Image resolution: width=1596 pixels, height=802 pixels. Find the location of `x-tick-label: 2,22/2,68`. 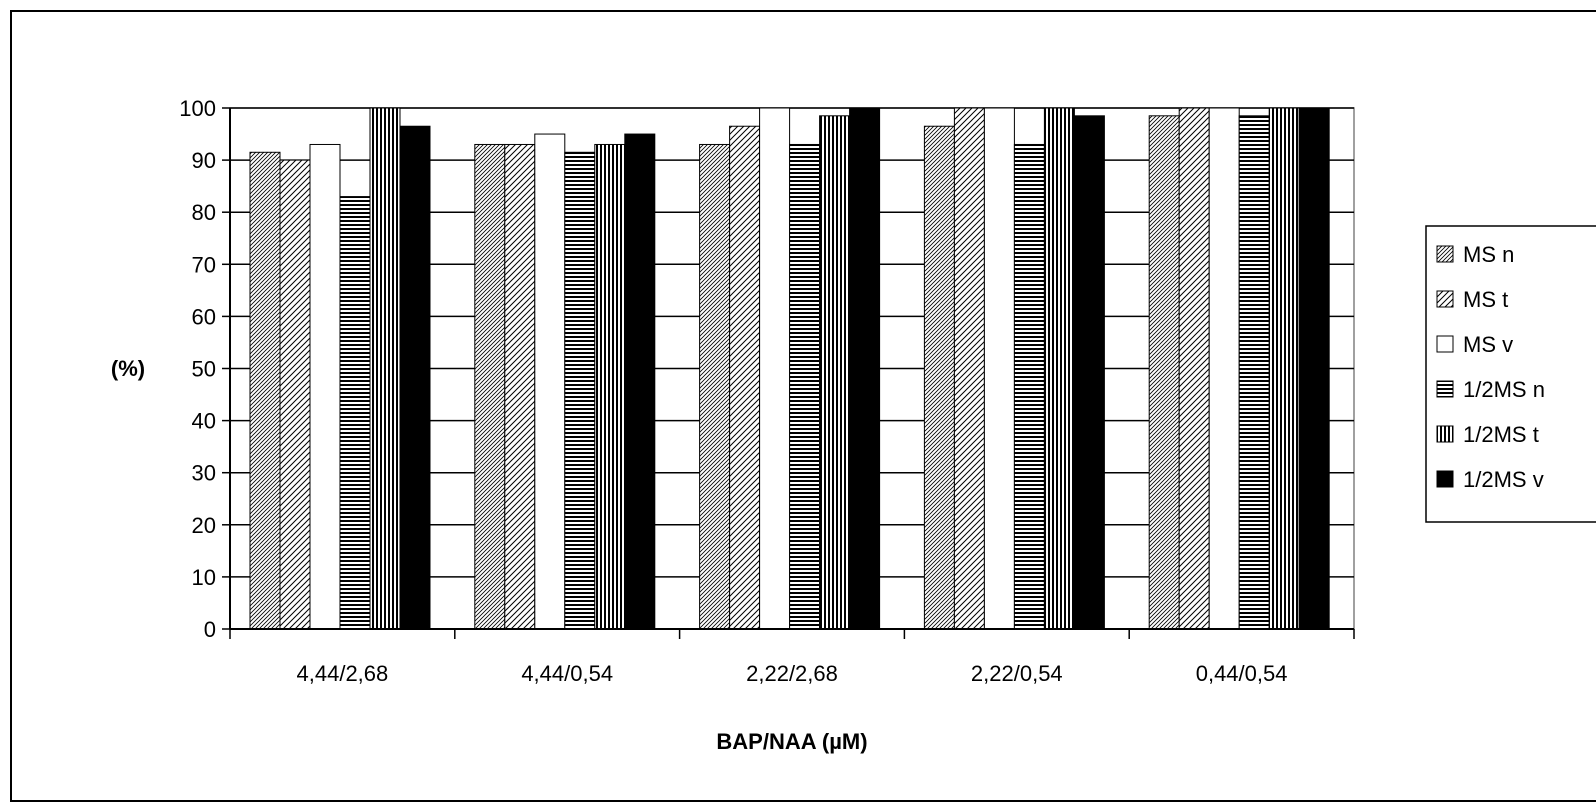

x-tick-label: 2,22/2,68 is located at coordinates (792, 673).